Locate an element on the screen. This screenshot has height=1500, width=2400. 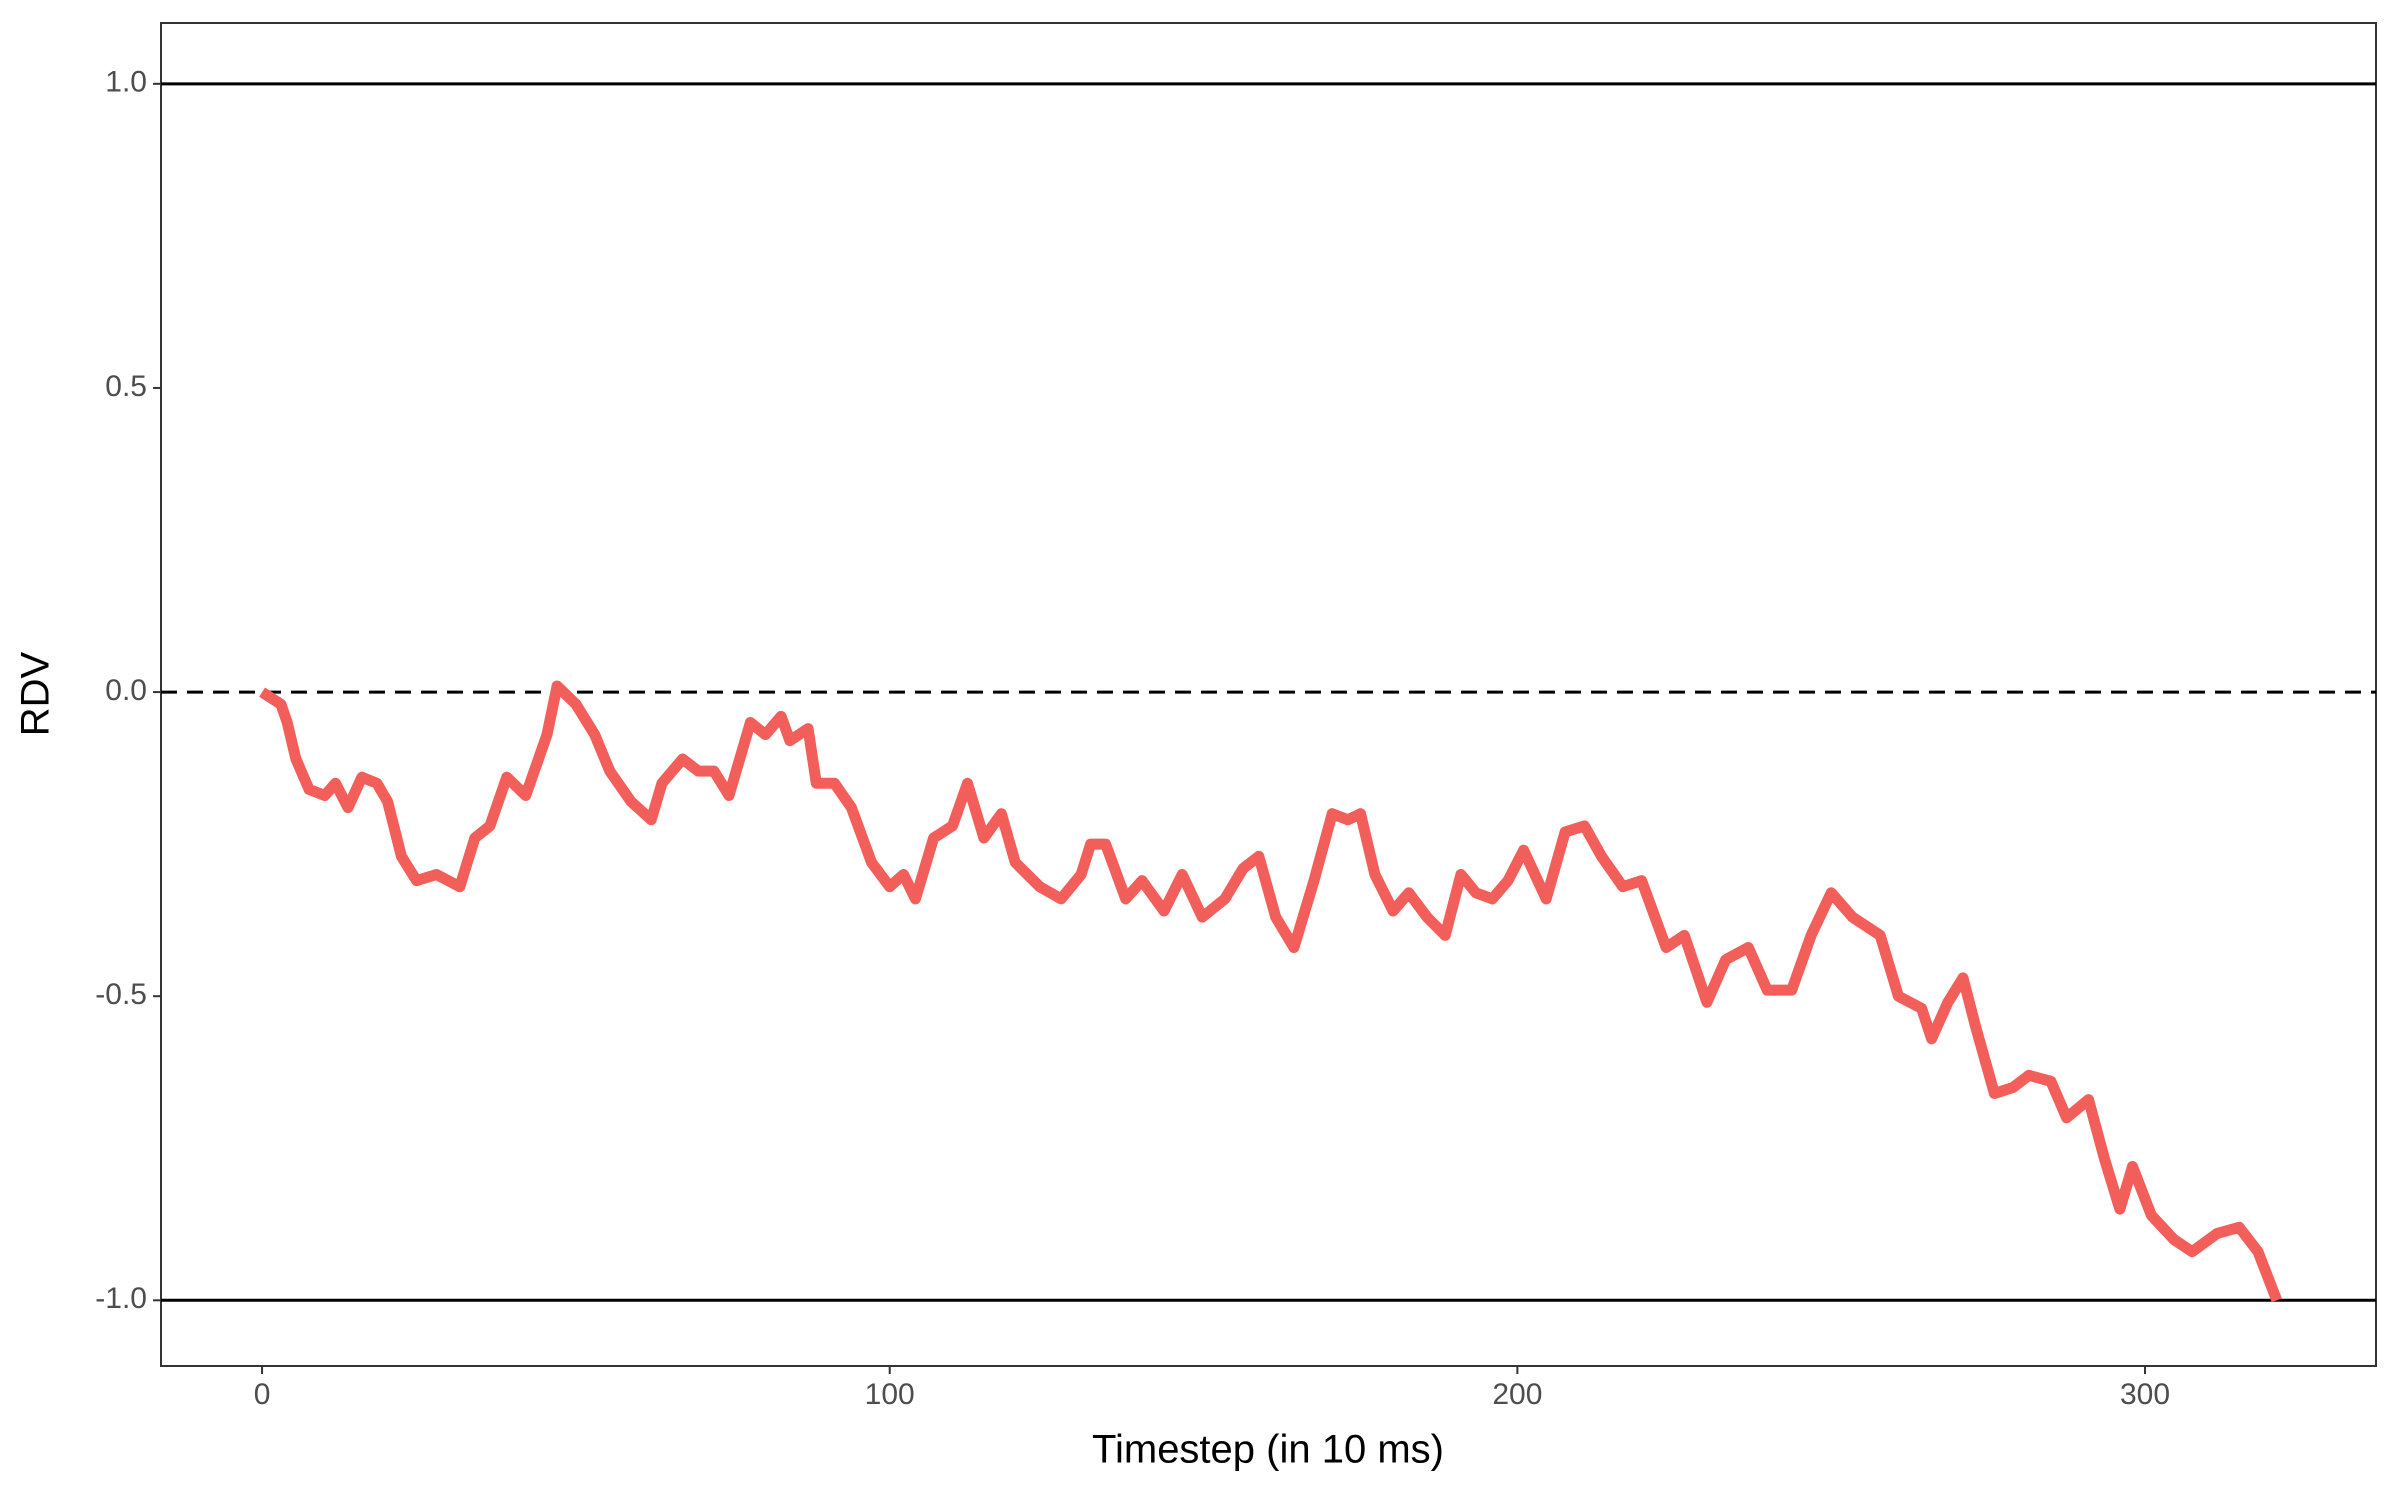
y-tick-label: -1.0 is located at coordinates (121, 1298).